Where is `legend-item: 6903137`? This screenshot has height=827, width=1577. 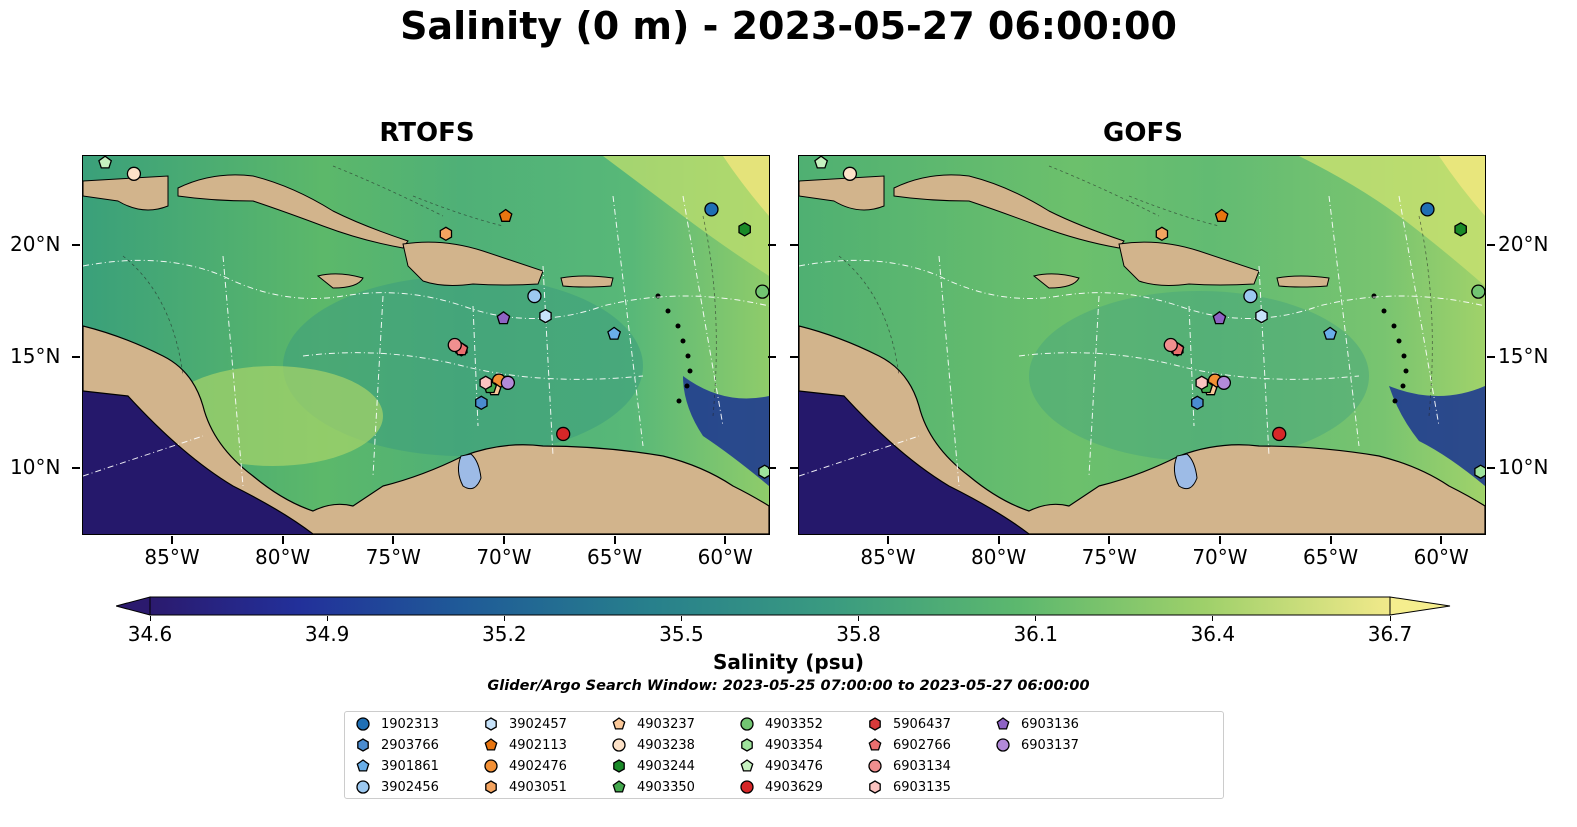
legend-item: 6903137 is located at coordinates (1037, 745).